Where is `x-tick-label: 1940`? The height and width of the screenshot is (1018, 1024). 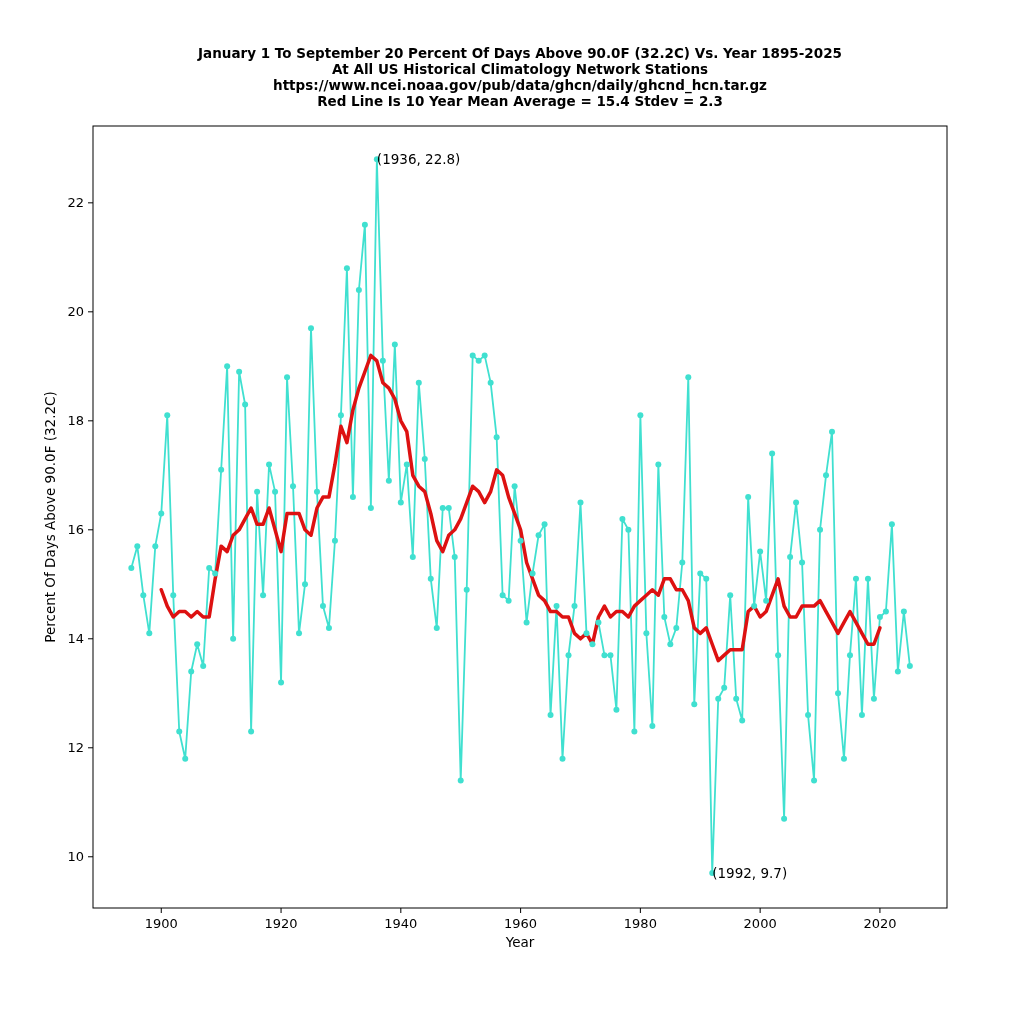 x-tick-label: 1940 is located at coordinates (401, 923).